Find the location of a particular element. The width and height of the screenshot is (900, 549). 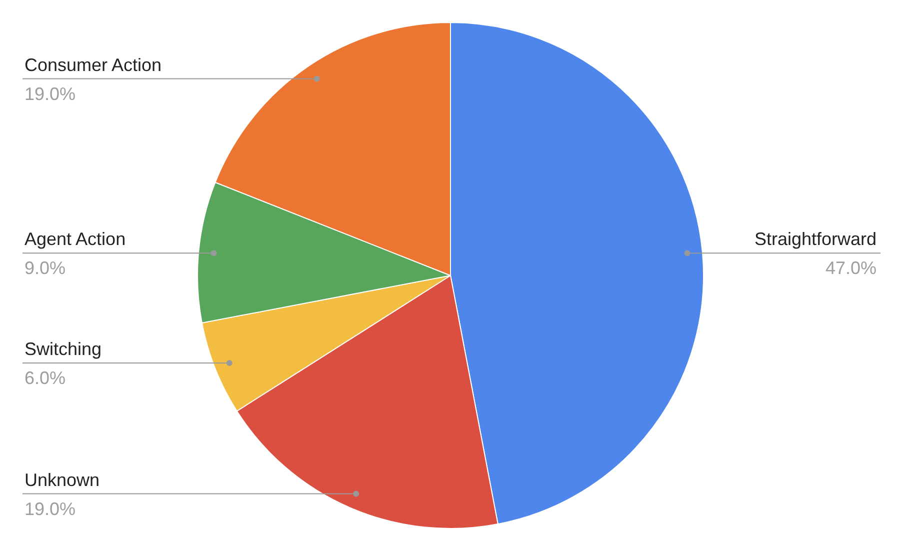

data-label: 9.0% is located at coordinates (45, 268).